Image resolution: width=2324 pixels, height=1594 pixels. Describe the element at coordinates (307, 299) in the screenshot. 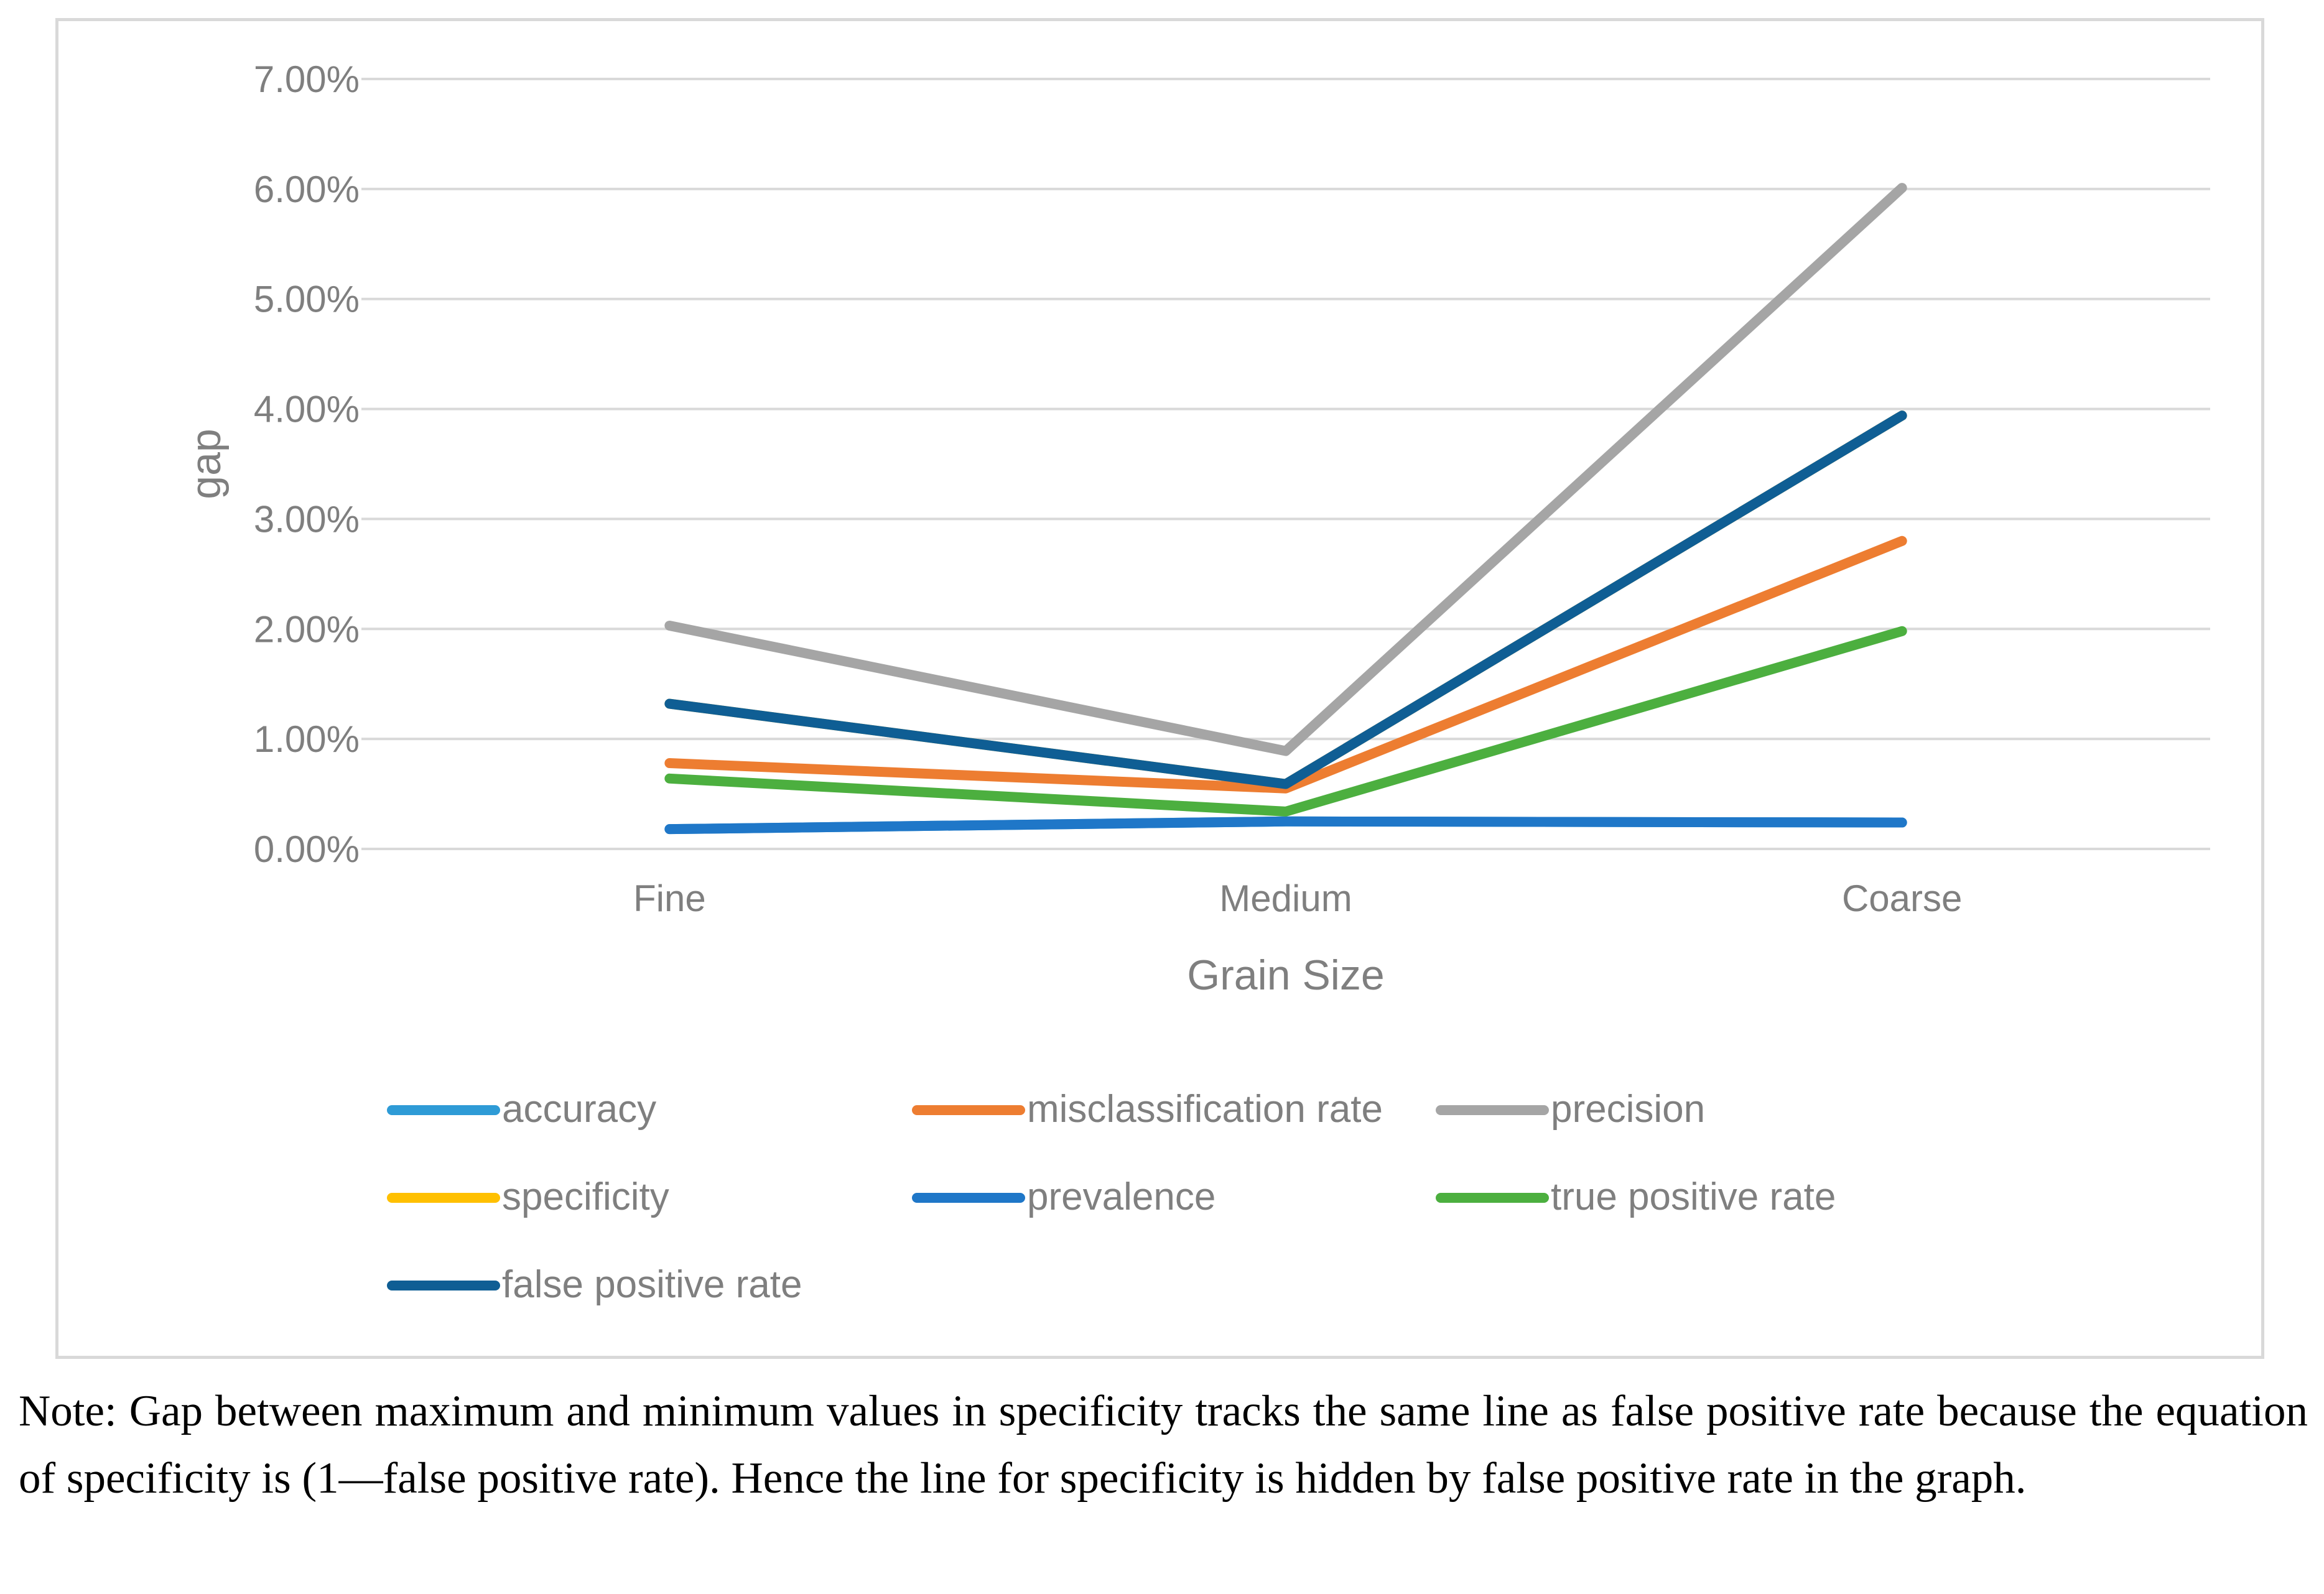

I see `y-tick-label: 5.00%` at that location.